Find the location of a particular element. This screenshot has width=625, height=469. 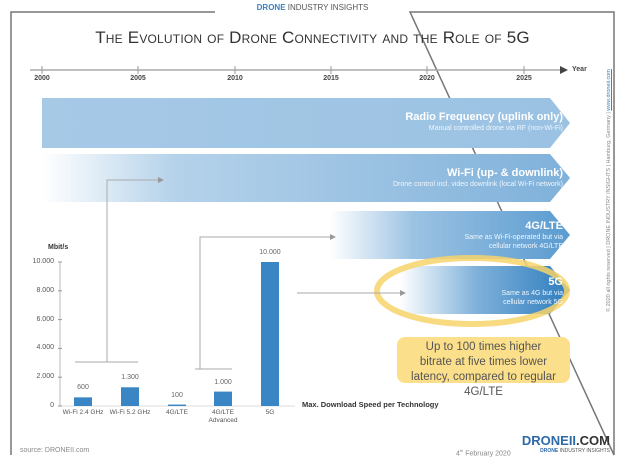

band-5g is located at coordinates (485, 290).